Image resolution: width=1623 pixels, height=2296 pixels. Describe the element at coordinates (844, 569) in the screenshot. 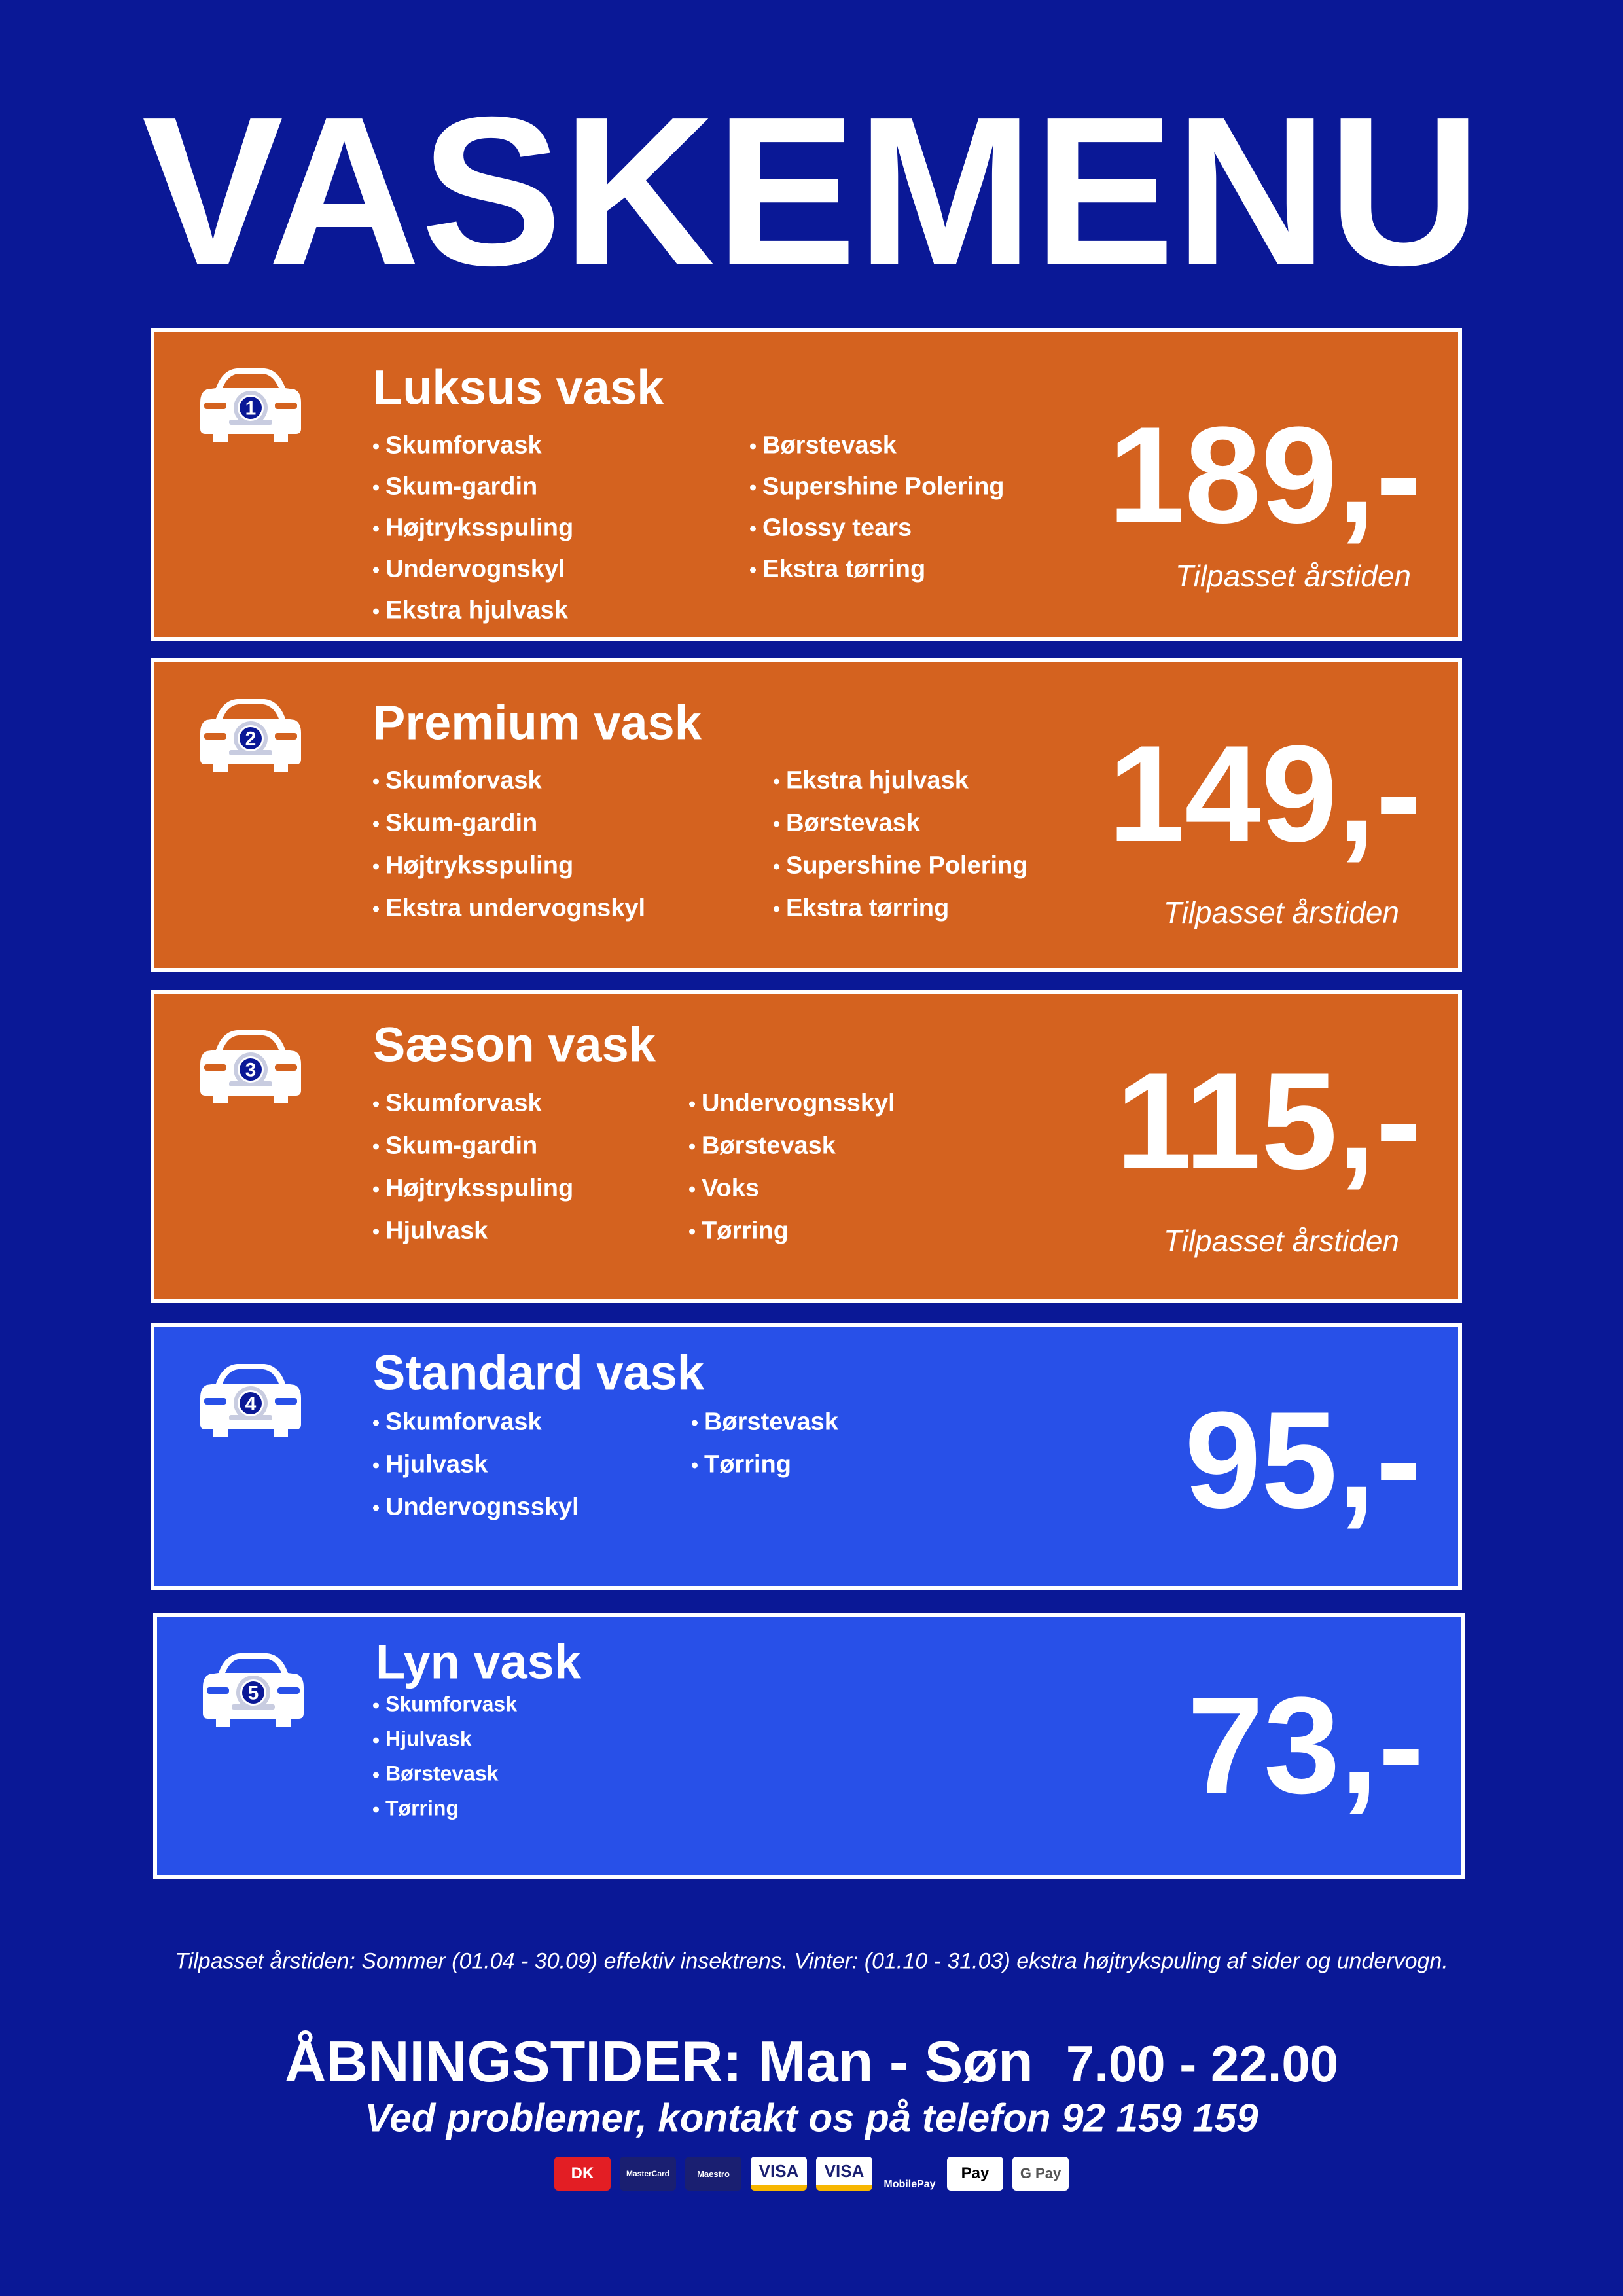

I see `feature-text: Ekstra tørring` at that location.